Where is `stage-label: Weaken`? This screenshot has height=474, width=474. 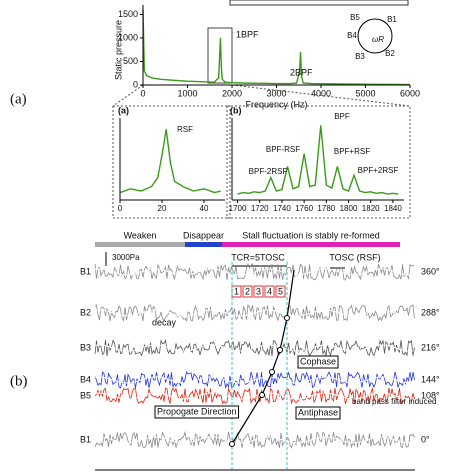 stage-label: Weaken is located at coordinates (140, 235).